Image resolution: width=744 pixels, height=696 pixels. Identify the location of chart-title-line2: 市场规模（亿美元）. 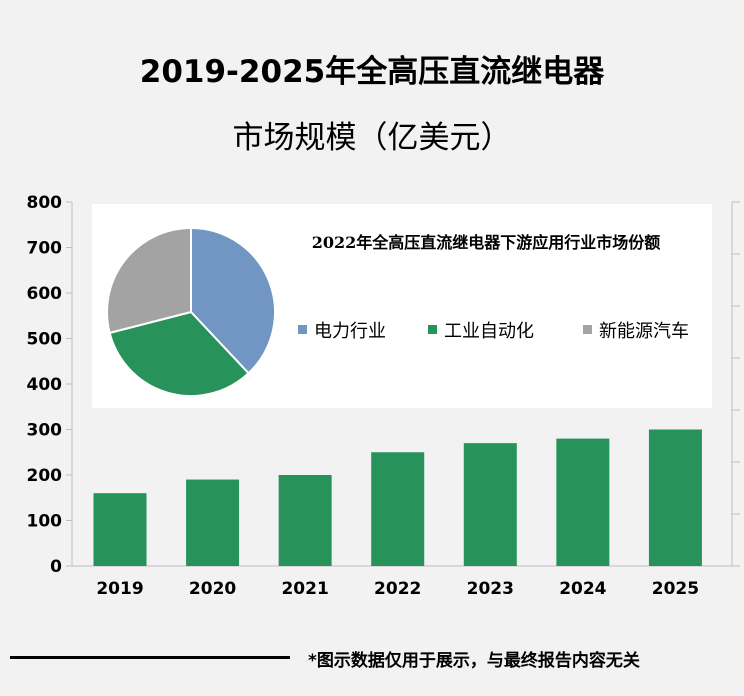
(372, 138).